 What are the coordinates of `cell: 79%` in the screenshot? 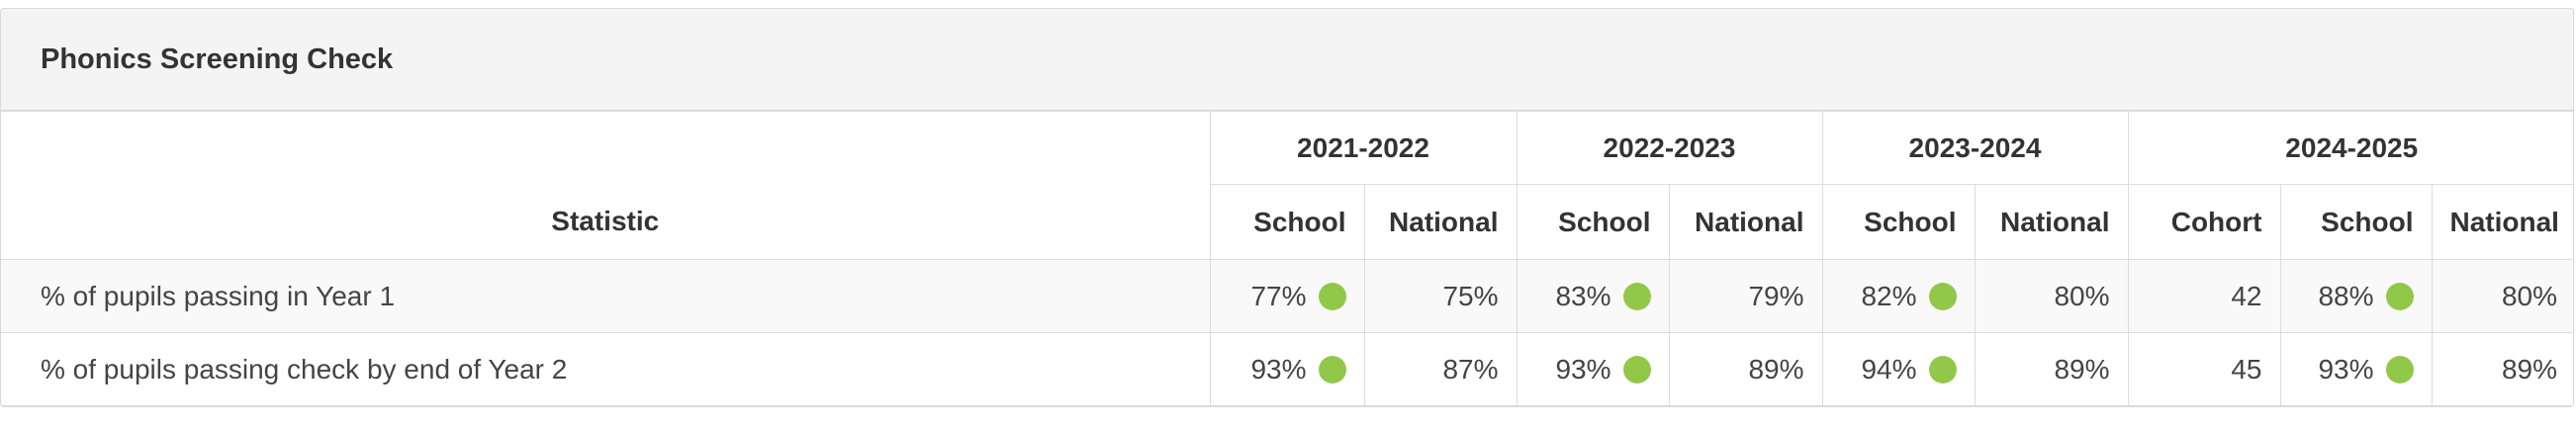 It's located at (1745, 296).